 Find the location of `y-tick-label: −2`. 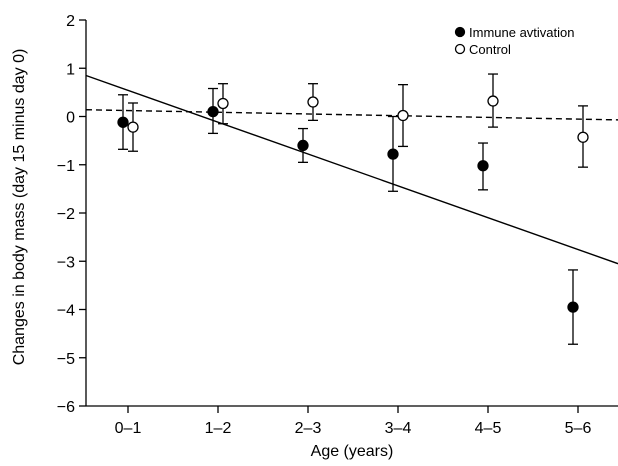

y-tick-label: −2 is located at coordinates (66, 214).